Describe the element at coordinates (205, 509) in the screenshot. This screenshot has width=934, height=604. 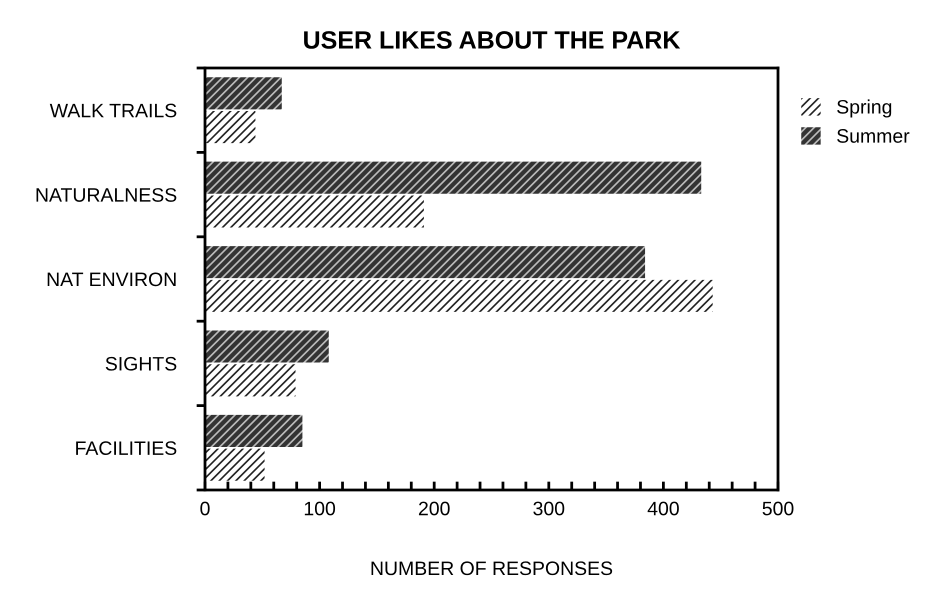
I see `x-tick-label: 0` at that location.